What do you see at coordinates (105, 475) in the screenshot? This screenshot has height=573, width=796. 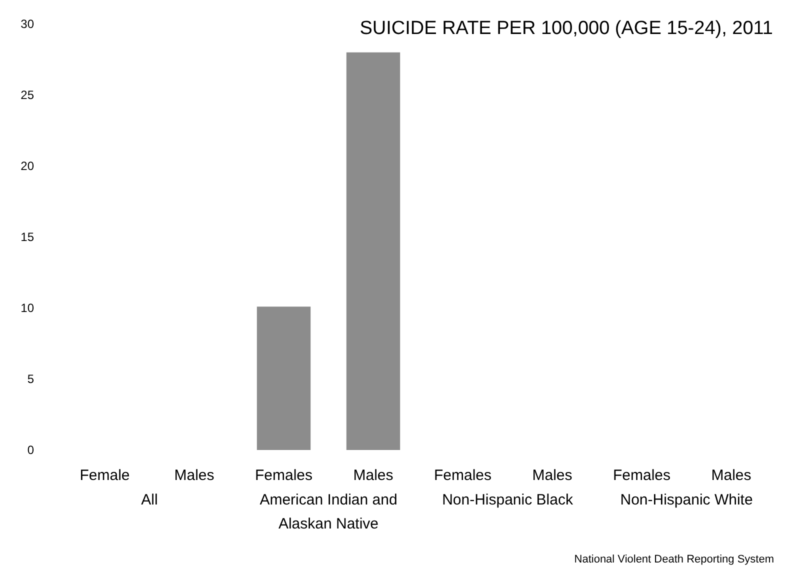 I see `x-tick-label: Female` at bounding box center [105, 475].